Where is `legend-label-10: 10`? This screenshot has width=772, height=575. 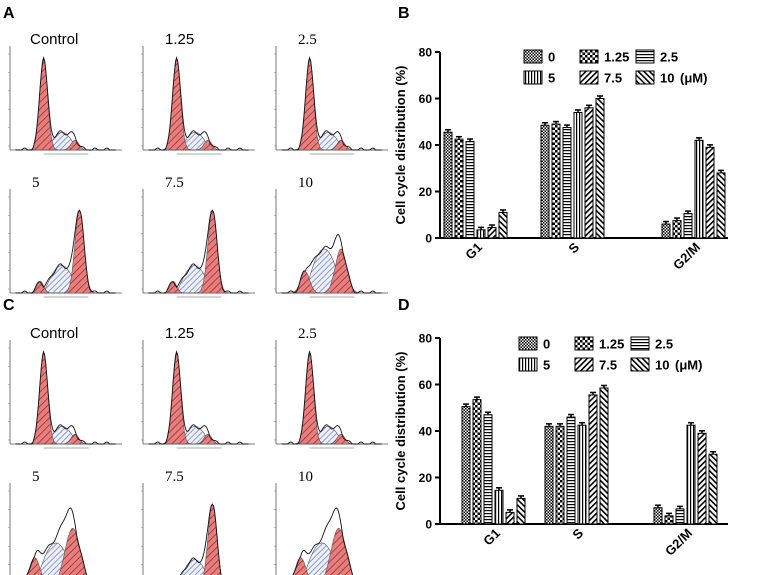 legend-label-10: 10 is located at coordinates (667, 78).